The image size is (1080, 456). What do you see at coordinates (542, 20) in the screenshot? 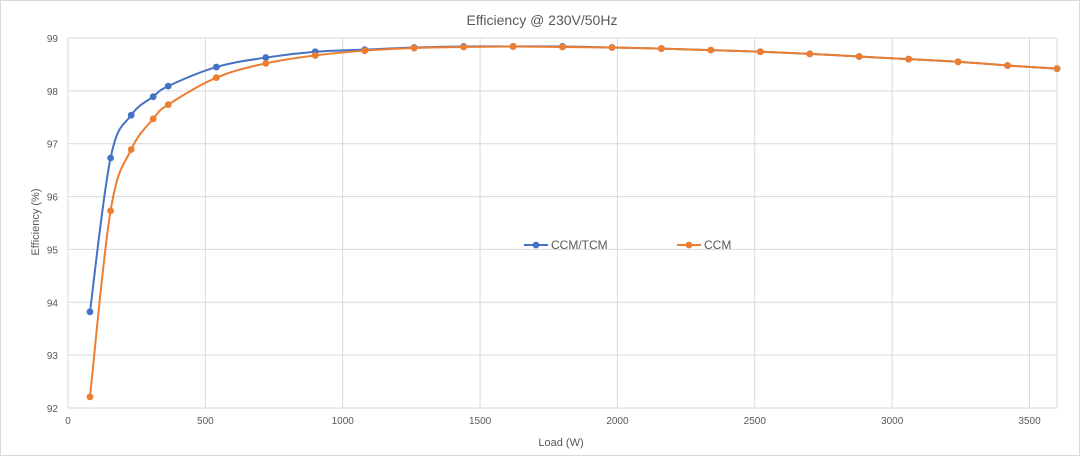
I see `chart-title: Efficiency @ 230V/50Hz` at bounding box center [542, 20].